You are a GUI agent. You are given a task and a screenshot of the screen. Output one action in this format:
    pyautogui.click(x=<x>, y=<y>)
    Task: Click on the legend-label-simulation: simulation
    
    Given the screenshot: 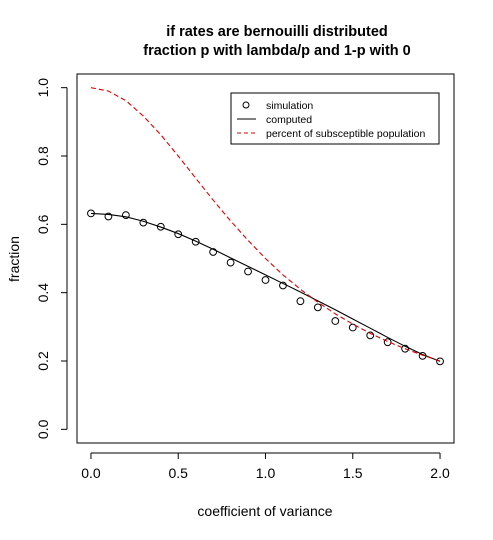 What is the action you would take?
    pyautogui.click(x=289, y=106)
    